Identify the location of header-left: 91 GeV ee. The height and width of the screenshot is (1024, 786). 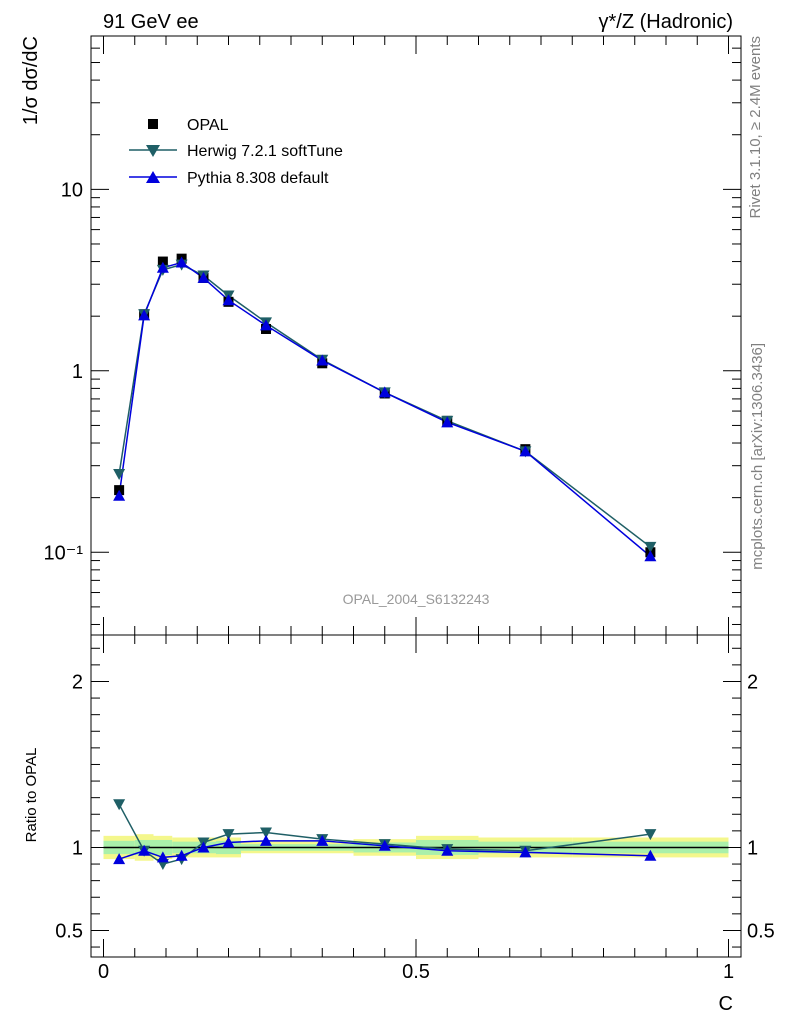
(151, 22).